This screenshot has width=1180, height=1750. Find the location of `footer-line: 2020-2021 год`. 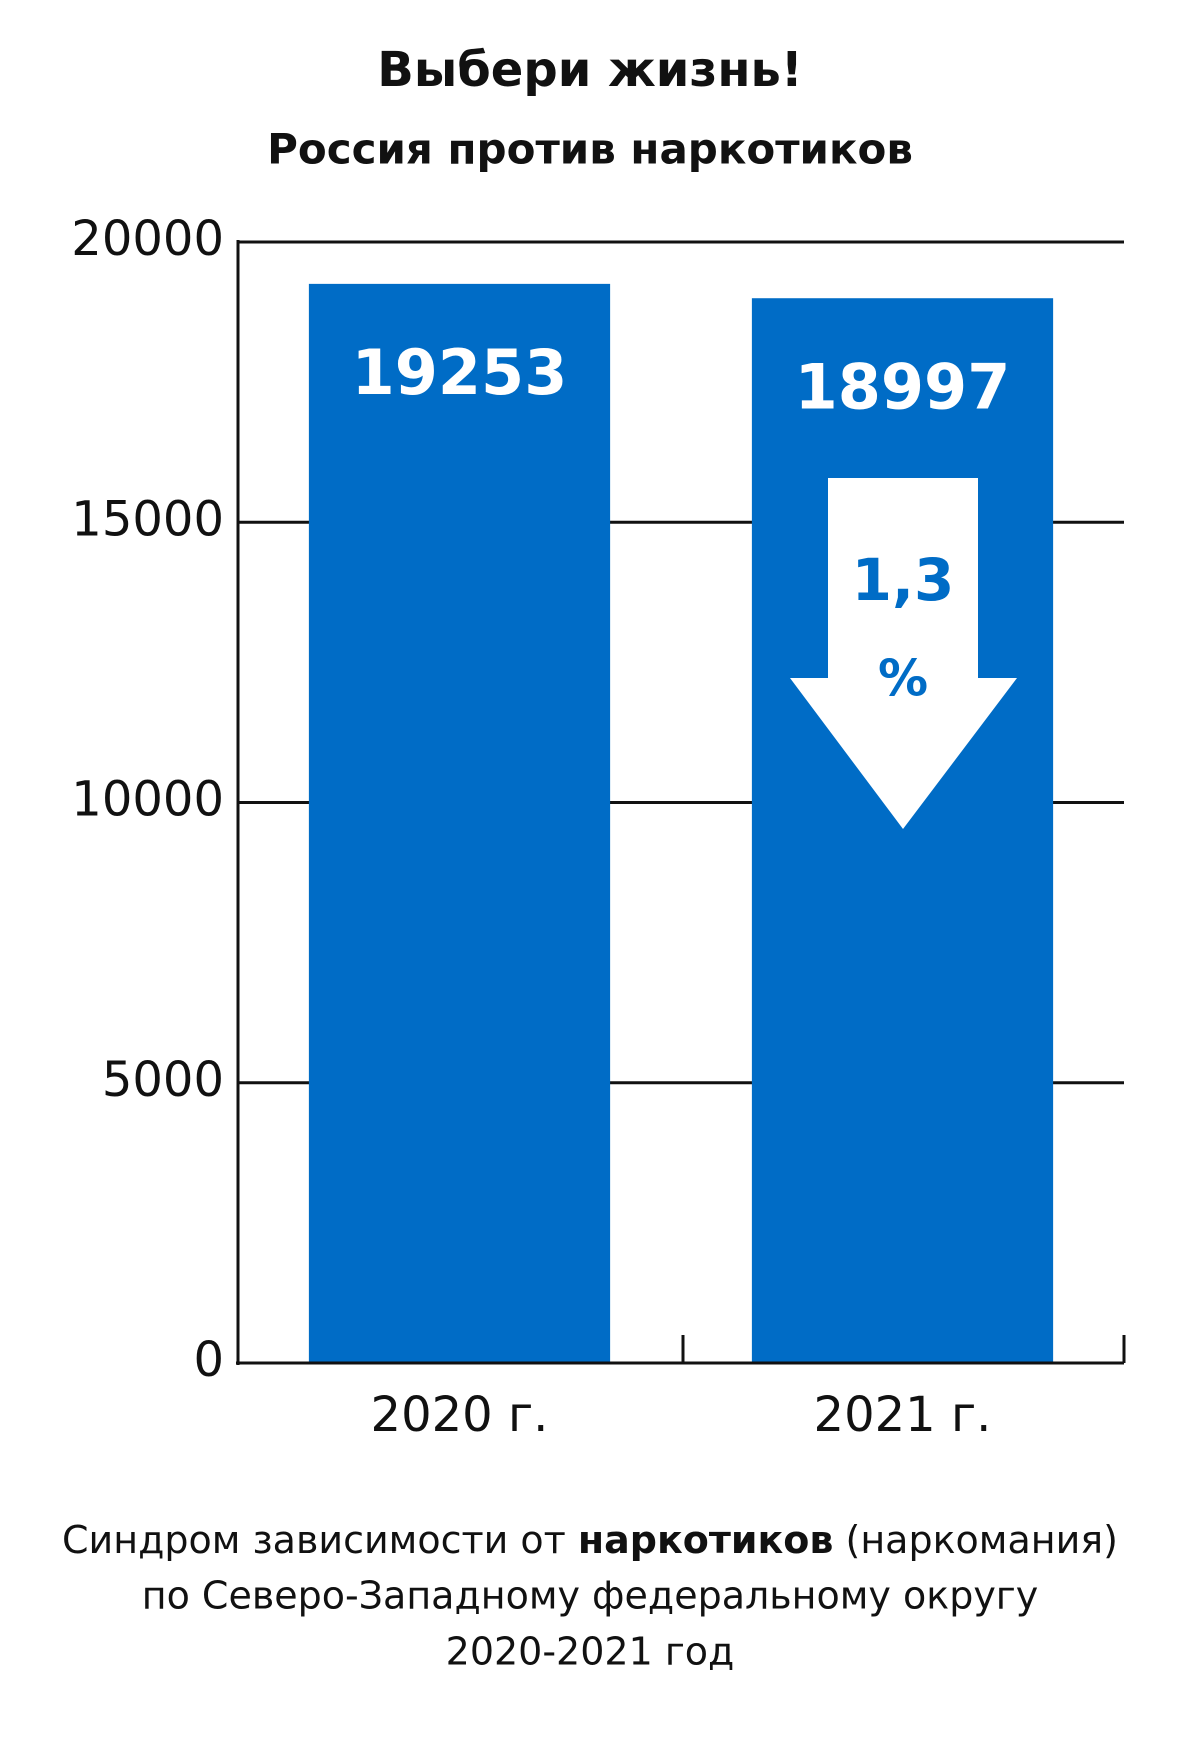

footer-line: 2020-2021 год is located at coordinates (590, 1652).